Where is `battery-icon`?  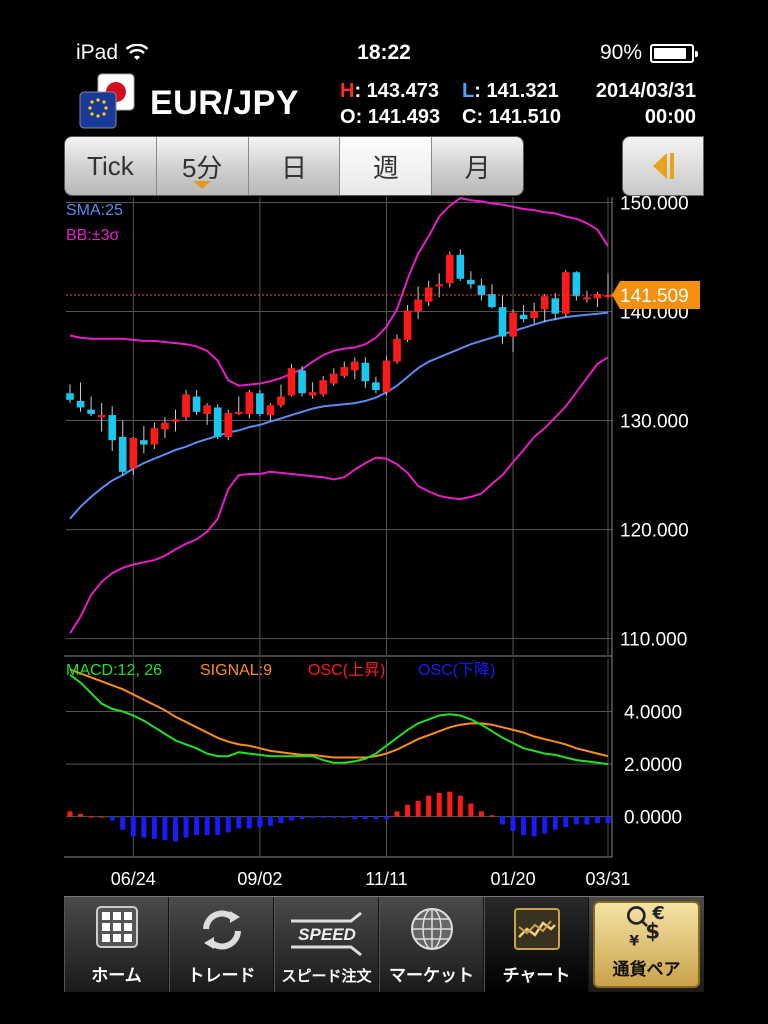
battery-icon is located at coordinates (674, 53).